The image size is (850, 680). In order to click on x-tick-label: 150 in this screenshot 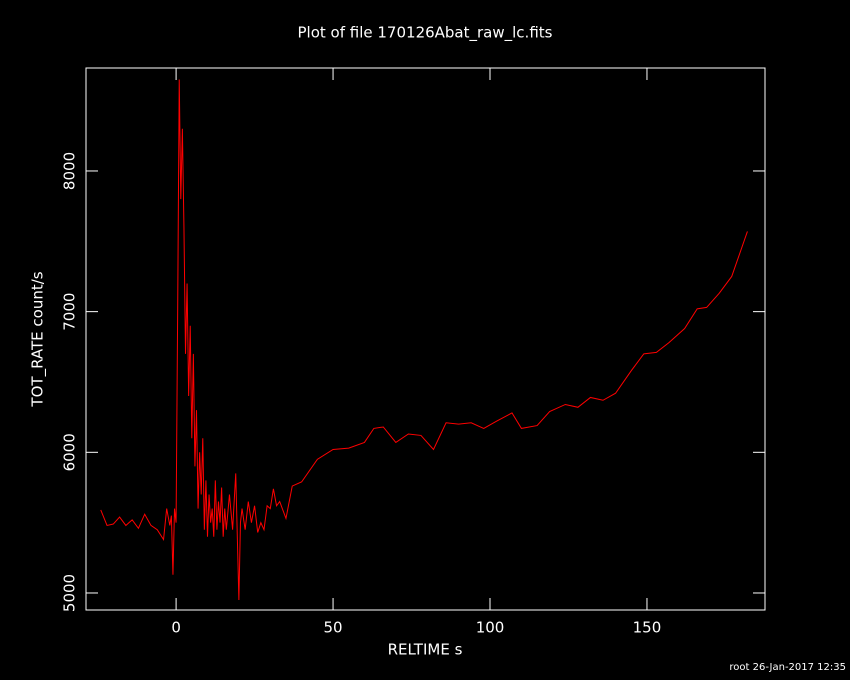, I will do `click(647, 628)`.